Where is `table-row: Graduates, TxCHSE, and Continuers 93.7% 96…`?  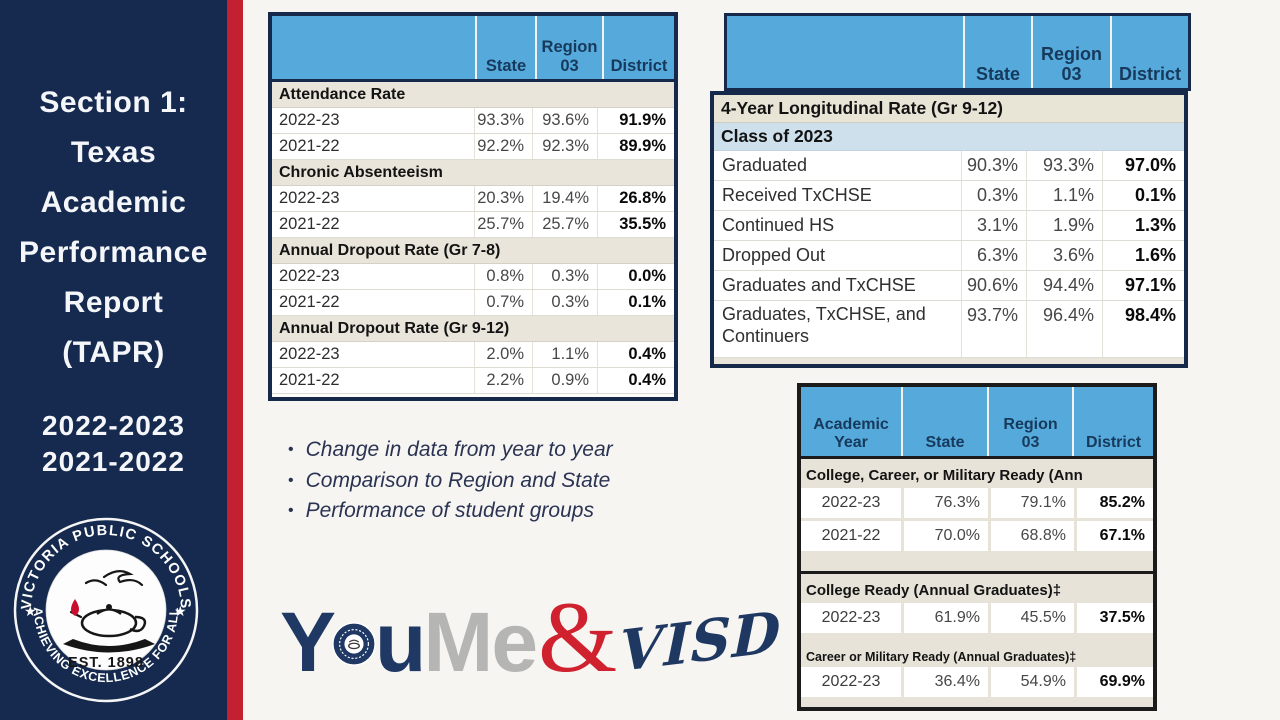 table-row: Graduates, TxCHSE, and Continuers 93.7% 96… is located at coordinates (949, 329).